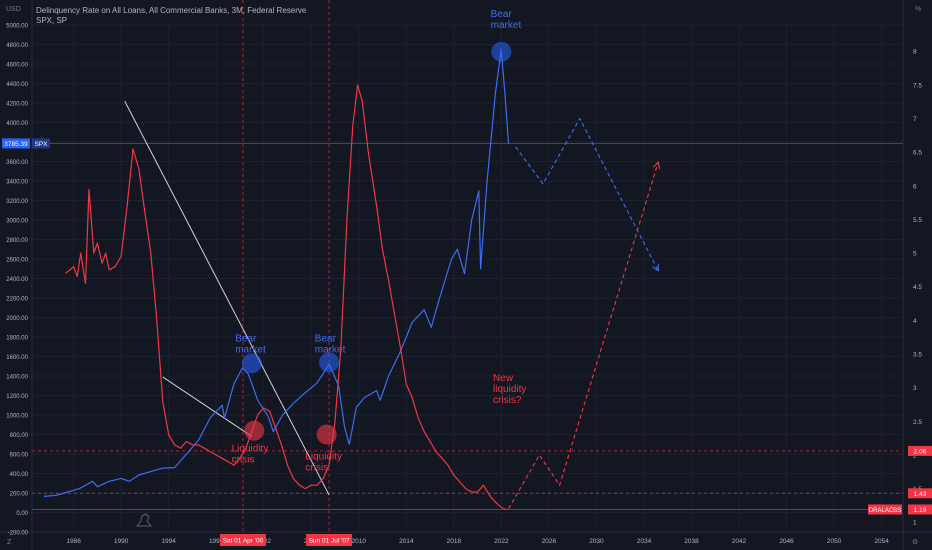 The image size is (932, 550). What do you see at coordinates (17, 378) in the screenshot?
I see `left-axis-tick-label: 1400.00` at bounding box center [17, 378].